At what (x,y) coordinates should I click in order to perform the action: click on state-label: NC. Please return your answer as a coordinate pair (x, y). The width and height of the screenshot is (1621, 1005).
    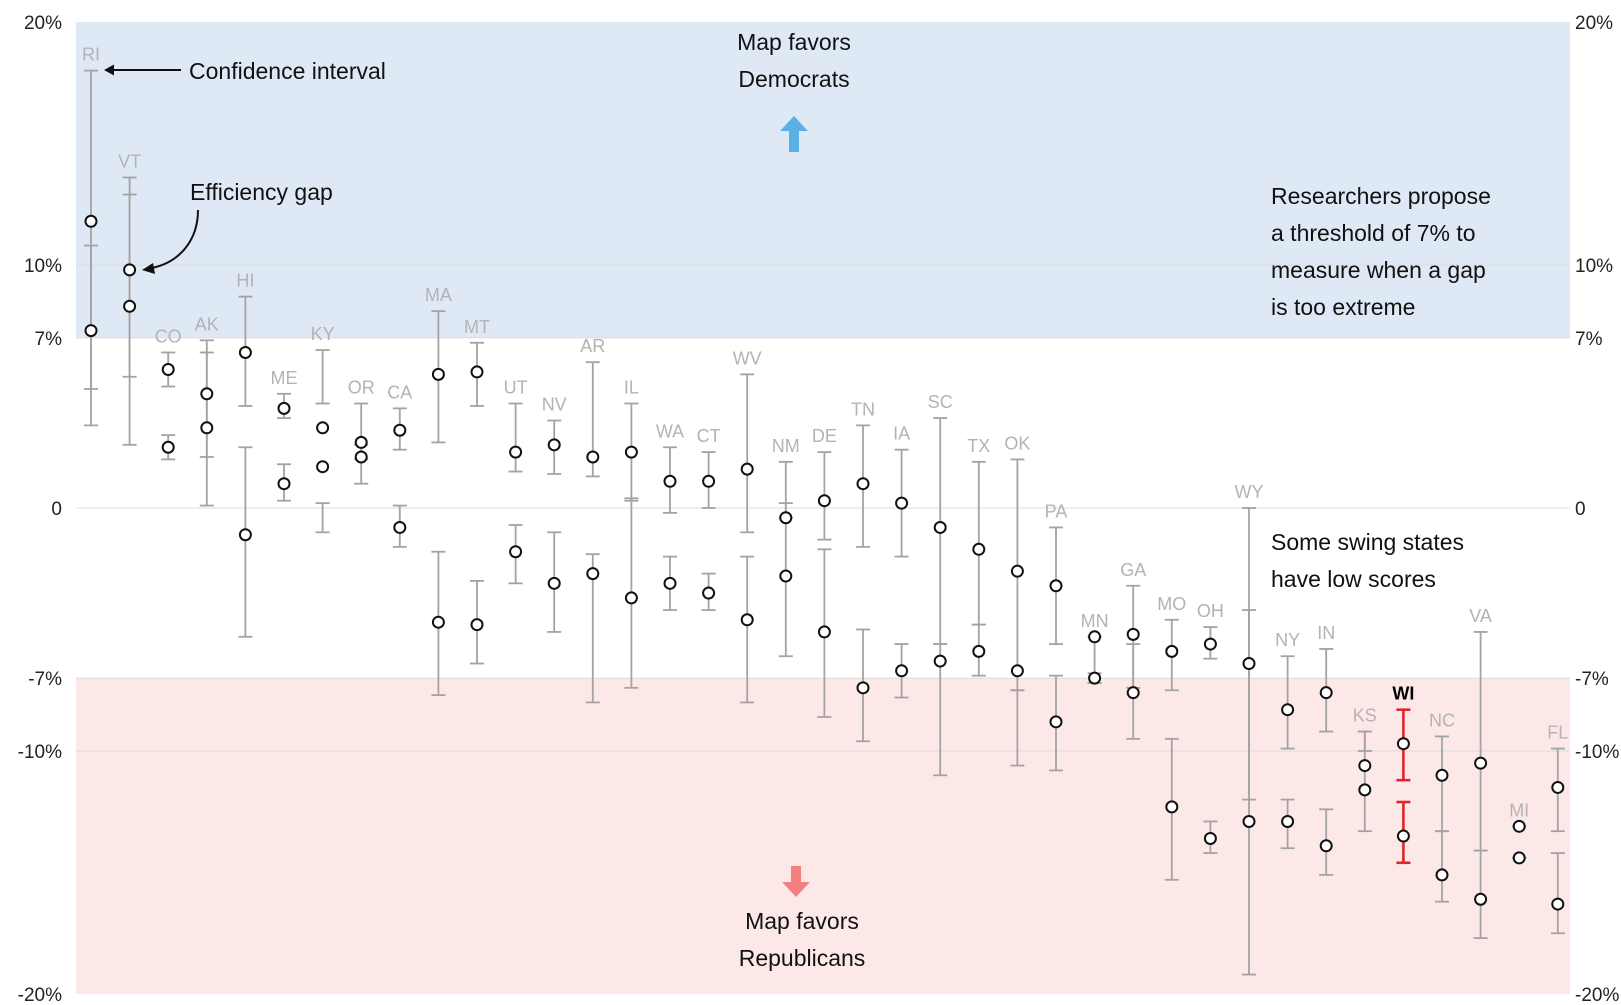
    Looking at the image, I should click on (1442, 720).